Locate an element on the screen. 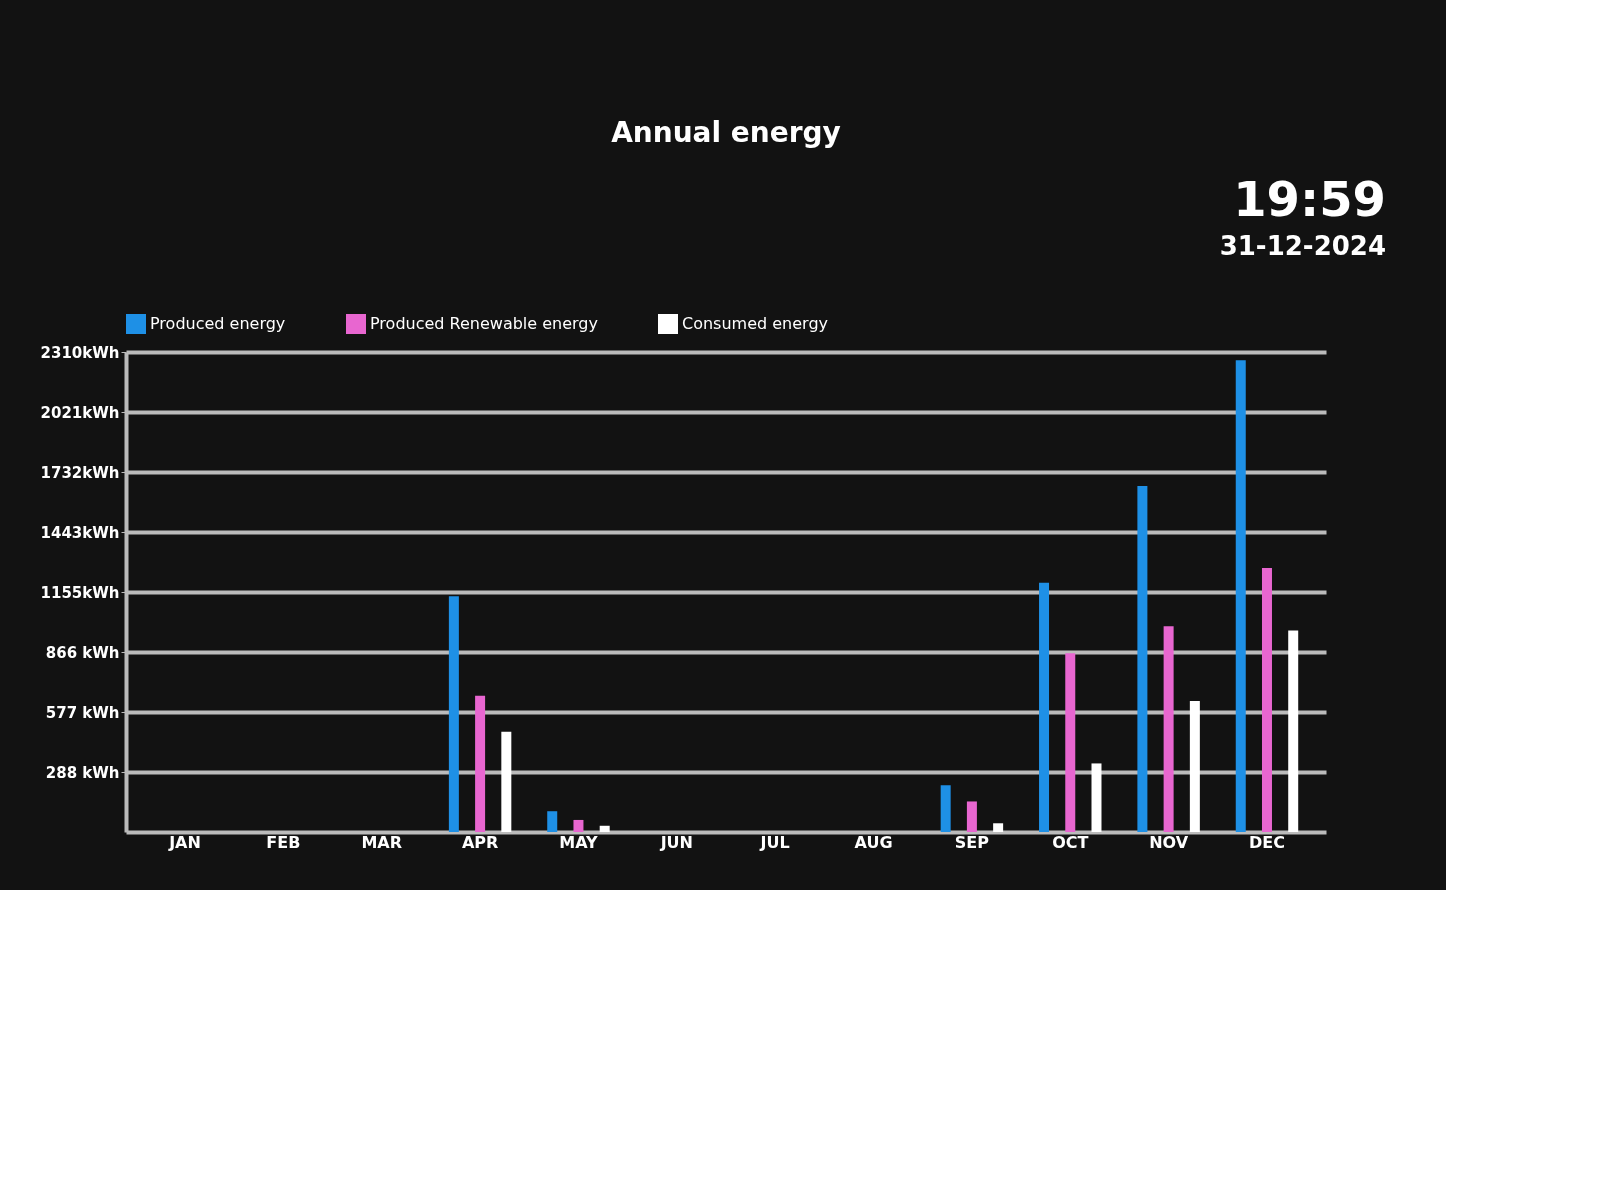 The image size is (1600, 1200). x-tick-label: JAN is located at coordinates (184, 842).